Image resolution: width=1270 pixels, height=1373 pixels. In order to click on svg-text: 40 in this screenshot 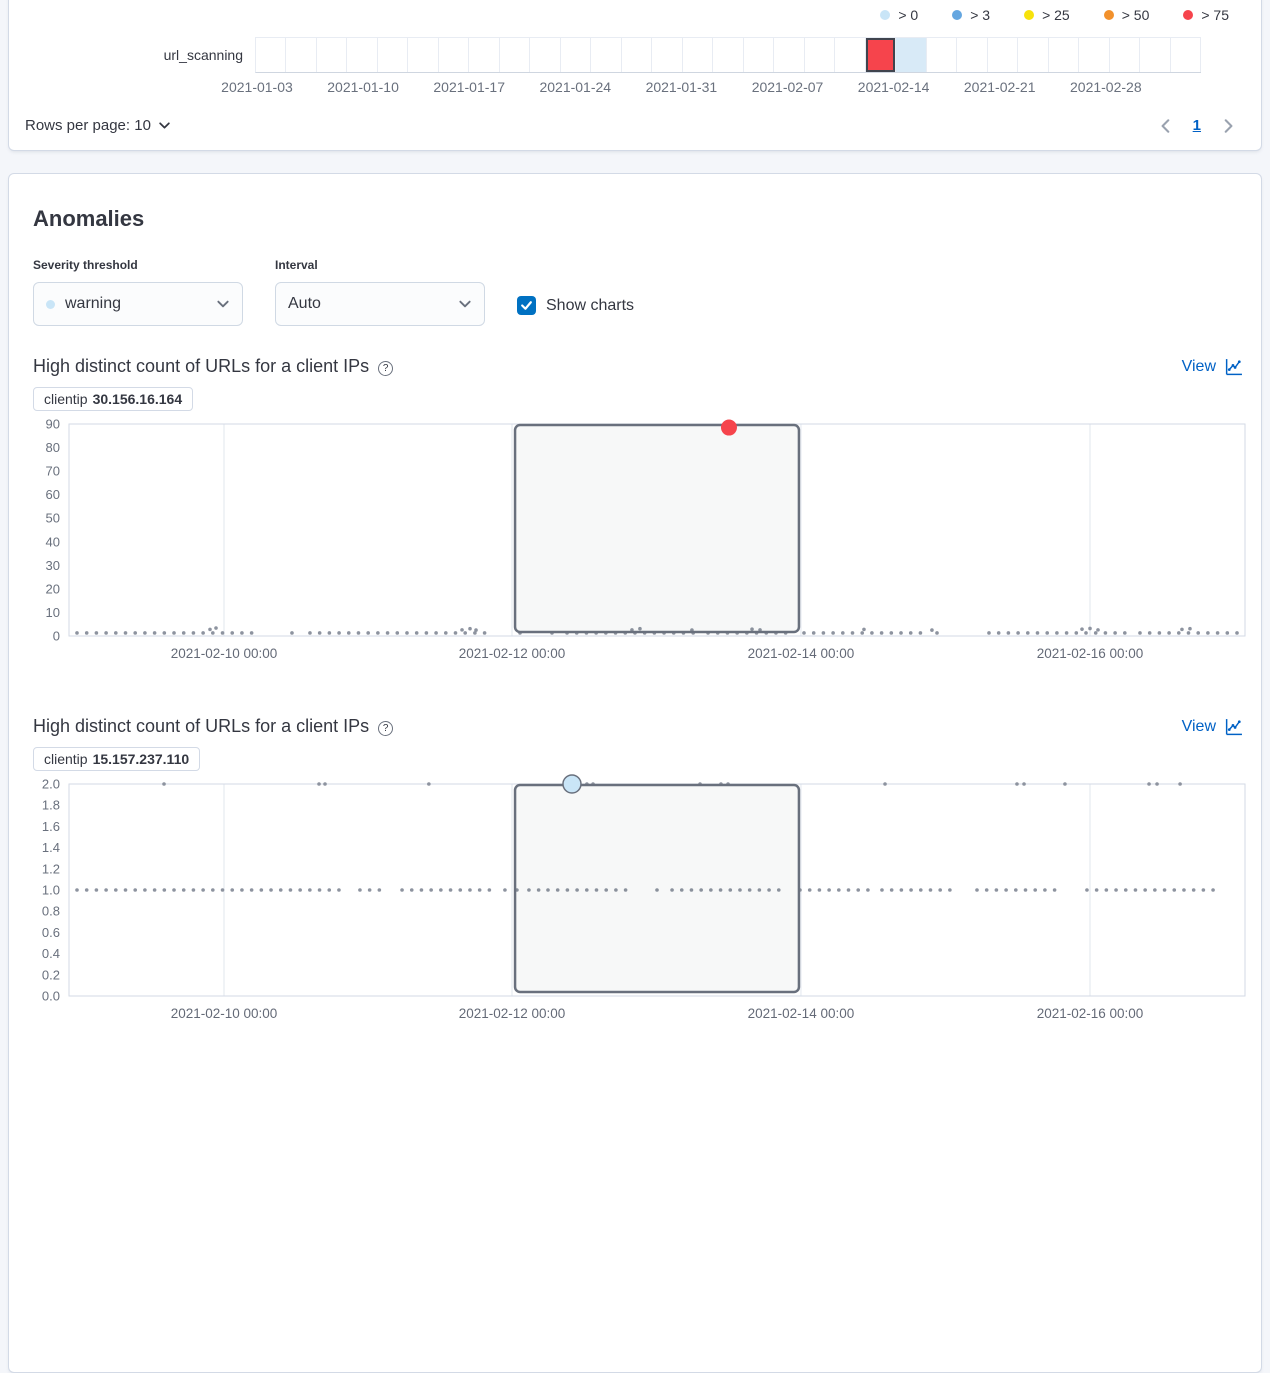, I will do `click(53, 541)`.